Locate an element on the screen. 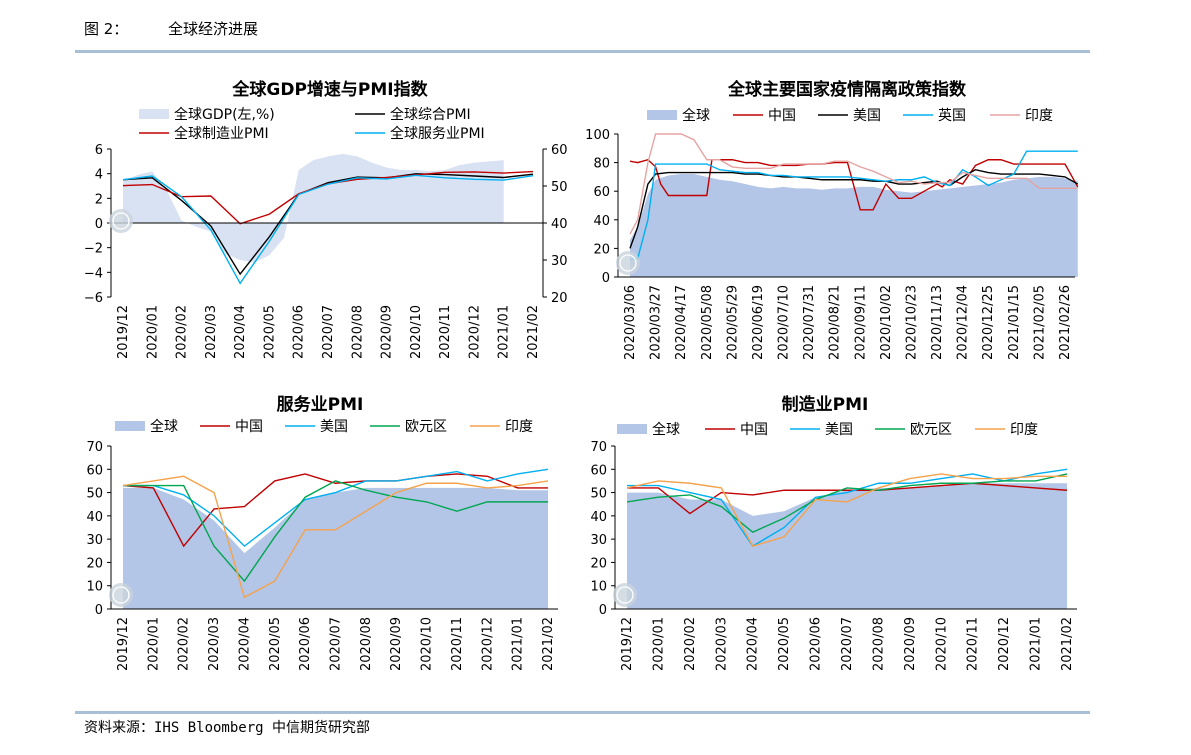  y-tick-label: 100 is located at coordinates (597, 135).